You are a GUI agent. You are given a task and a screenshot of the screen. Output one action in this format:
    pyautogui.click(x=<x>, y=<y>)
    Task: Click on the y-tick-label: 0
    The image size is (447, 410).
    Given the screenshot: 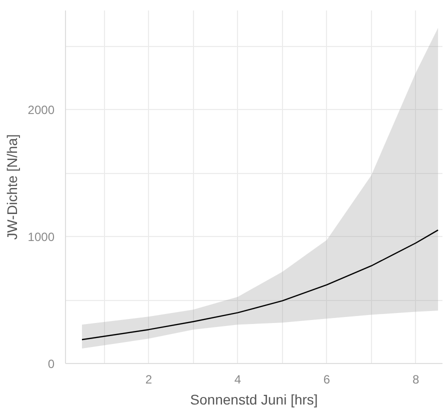 What is the action you would take?
    pyautogui.click(x=51, y=364)
    